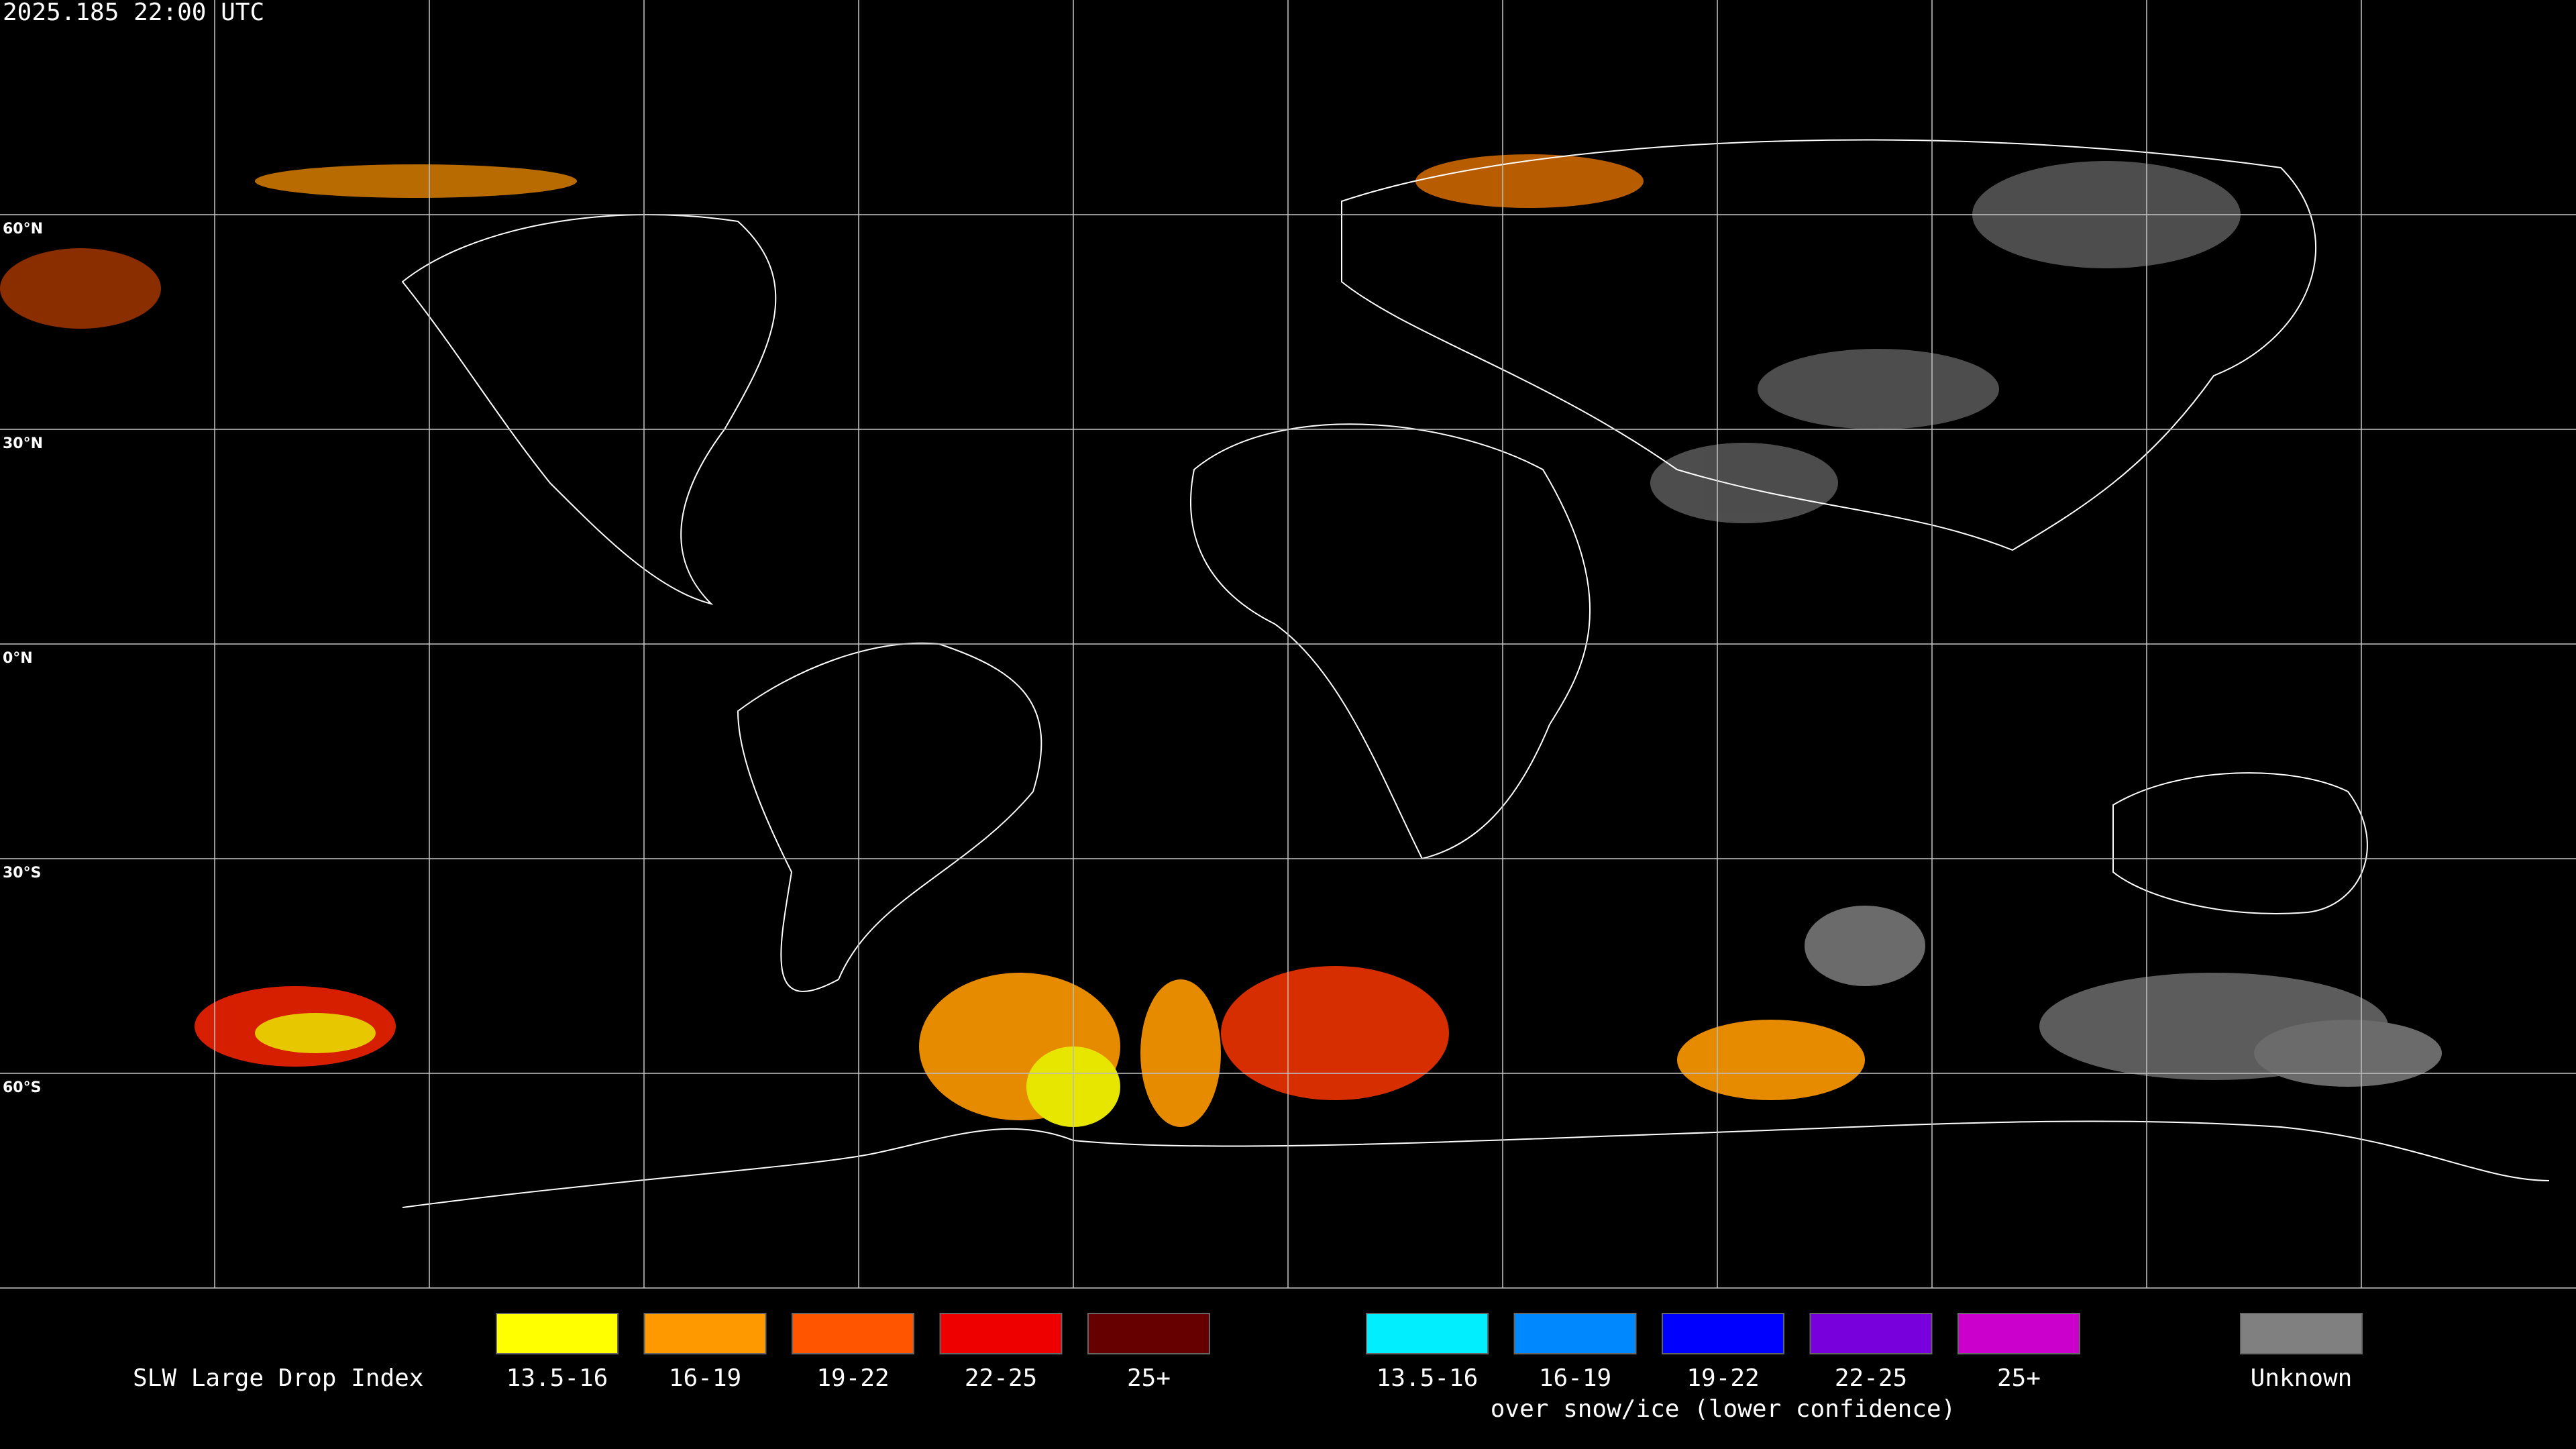  What do you see at coordinates (278, 1378) in the screenshot?
I see `legend-title: SLW Large Drop Index` at bounding box center [278, 1378].